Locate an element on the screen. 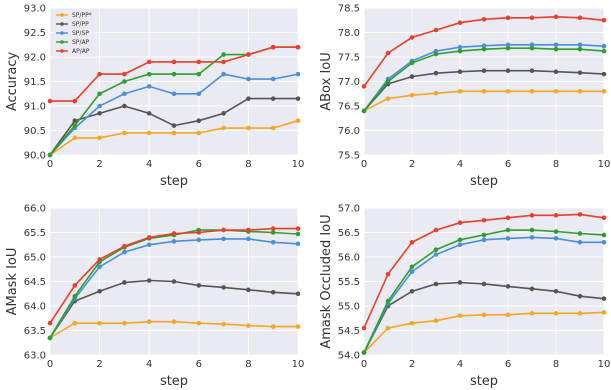 The width and height of the screenshot is (611, 390). legend-label: SP/AP is located at coordinates (81, 42).